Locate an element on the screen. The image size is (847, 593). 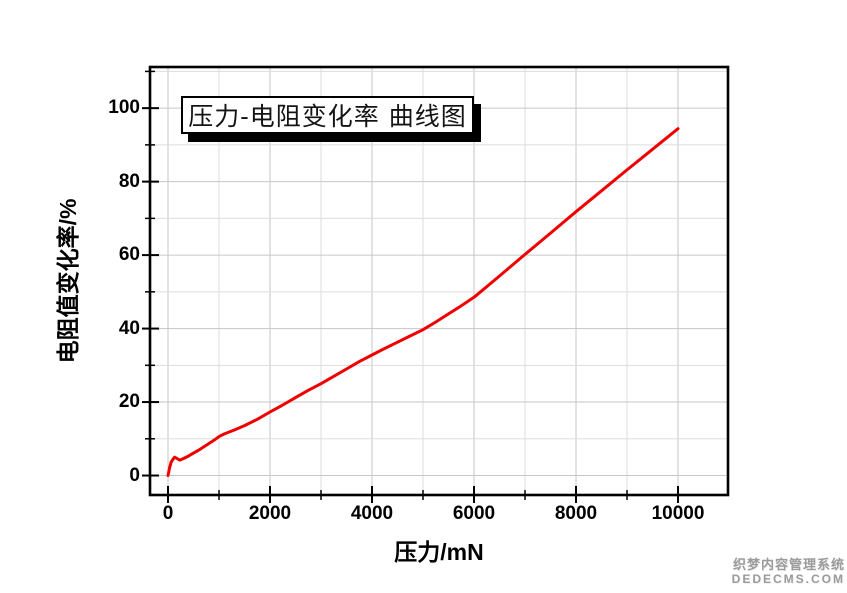
x-tick-label: 2000 is located at coordinates (270, 513).